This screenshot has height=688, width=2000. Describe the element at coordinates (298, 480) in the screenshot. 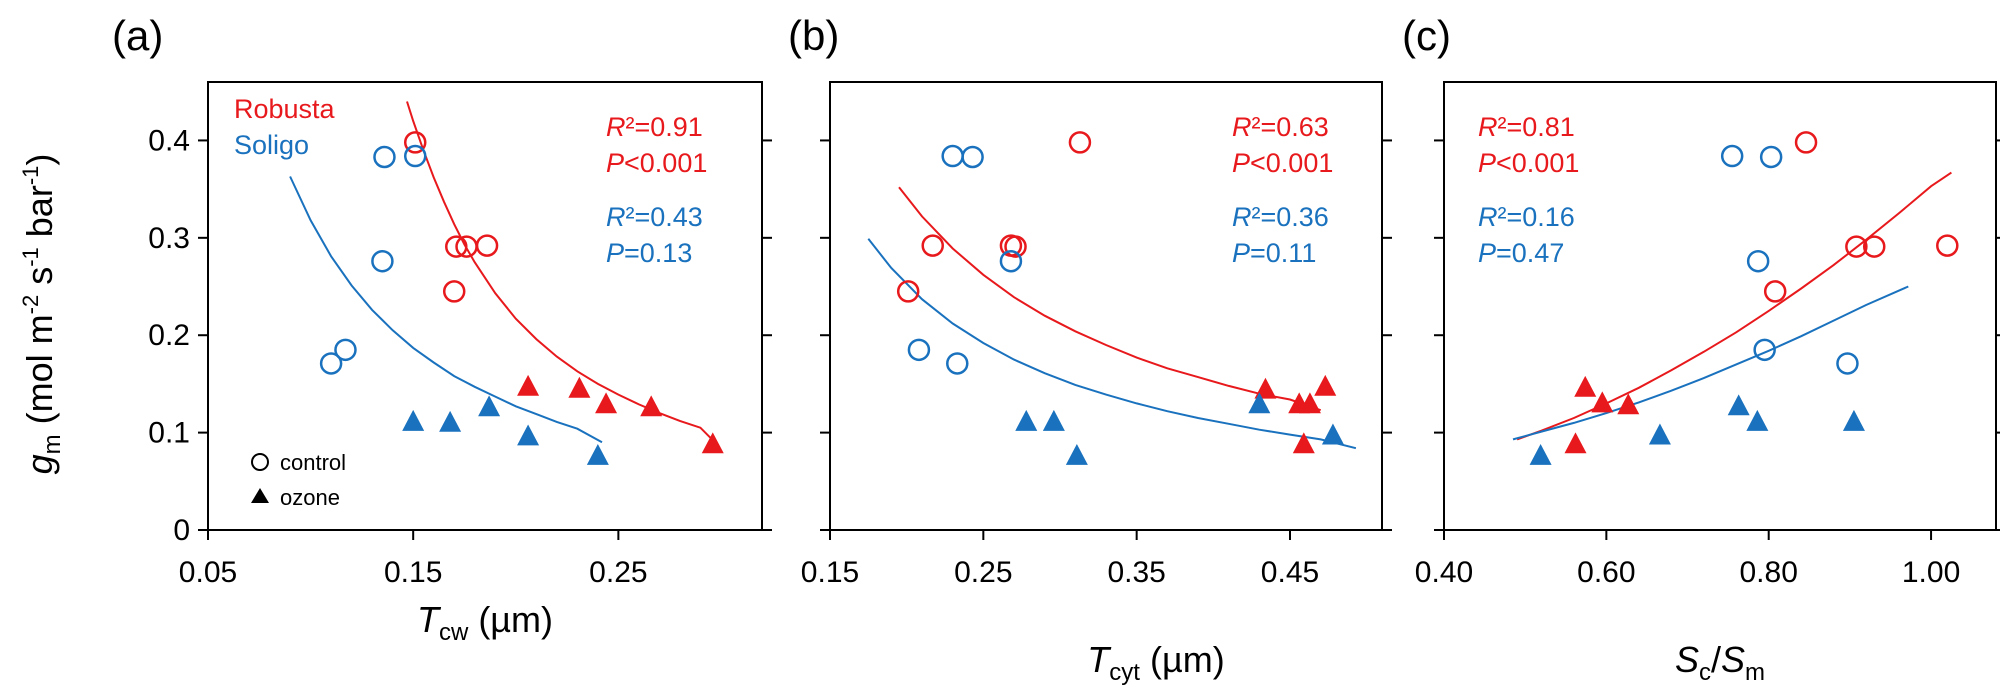

I see `shape-legend: control ozone` at that location.